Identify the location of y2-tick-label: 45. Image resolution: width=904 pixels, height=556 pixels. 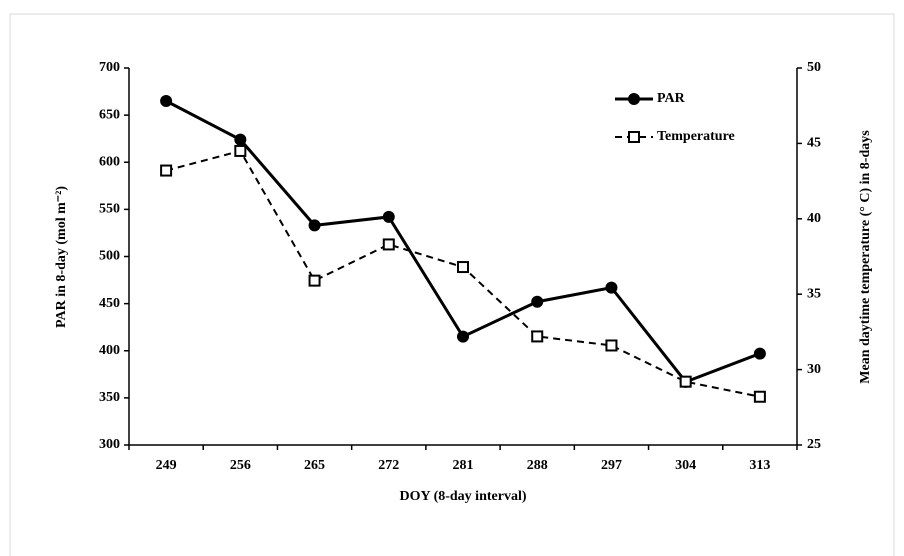
(814, 143).